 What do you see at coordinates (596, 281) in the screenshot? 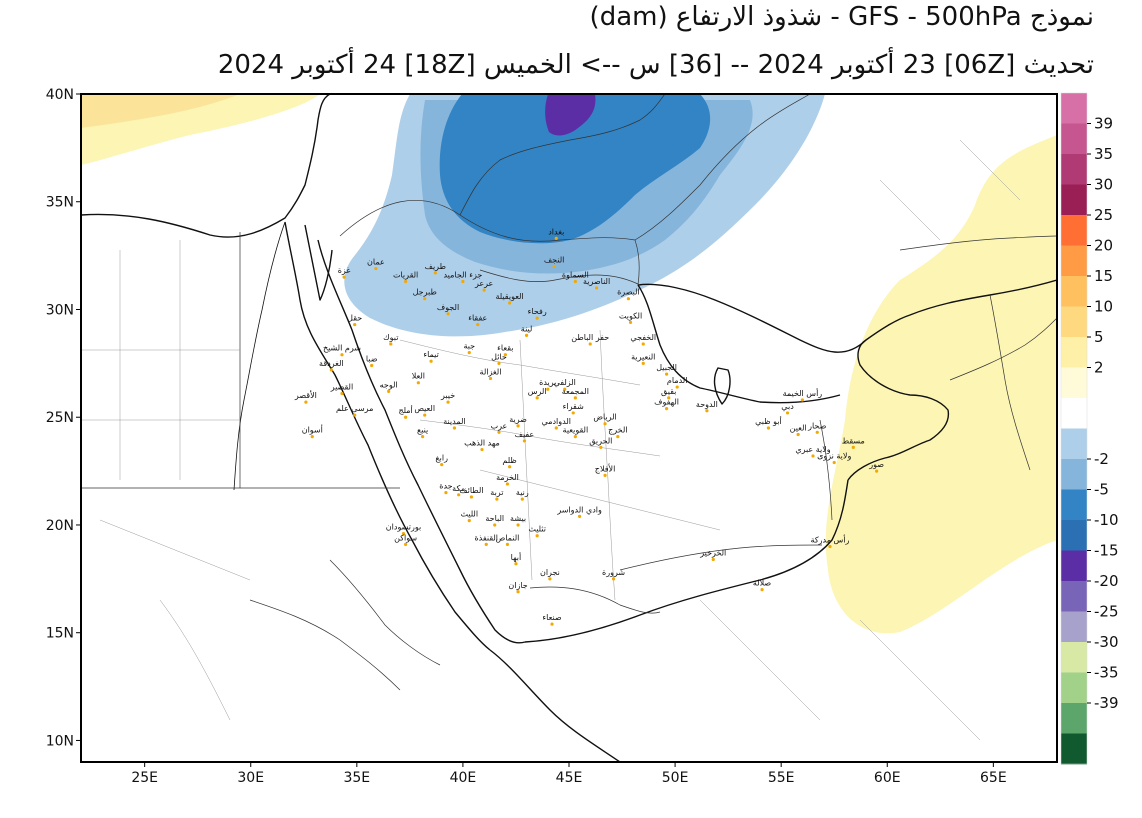
I see `city-label: الناصرية` at bounding box center [596, 281].